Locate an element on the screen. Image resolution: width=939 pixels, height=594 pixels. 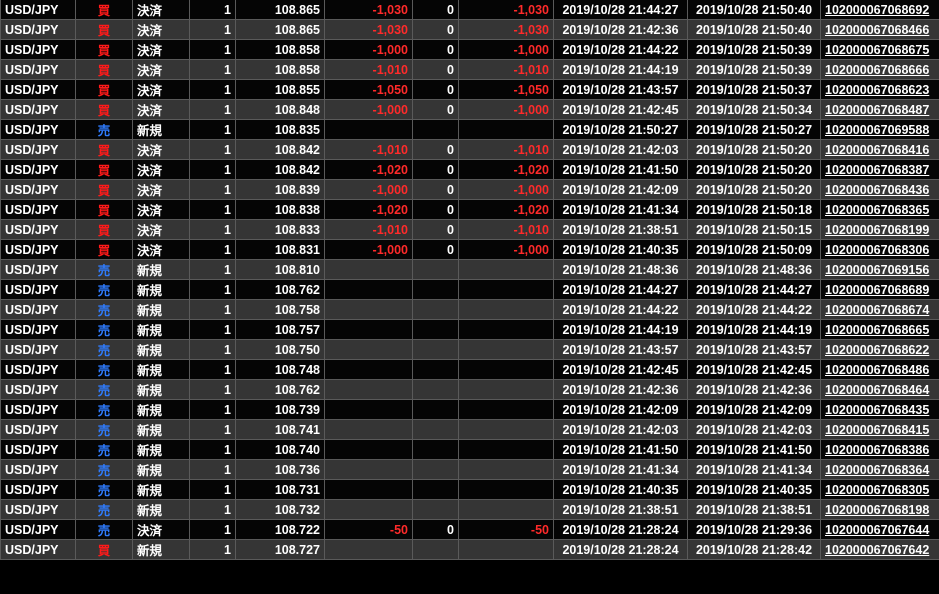
order-id-link: 102000067068665 is located at coordinates (877, 329).